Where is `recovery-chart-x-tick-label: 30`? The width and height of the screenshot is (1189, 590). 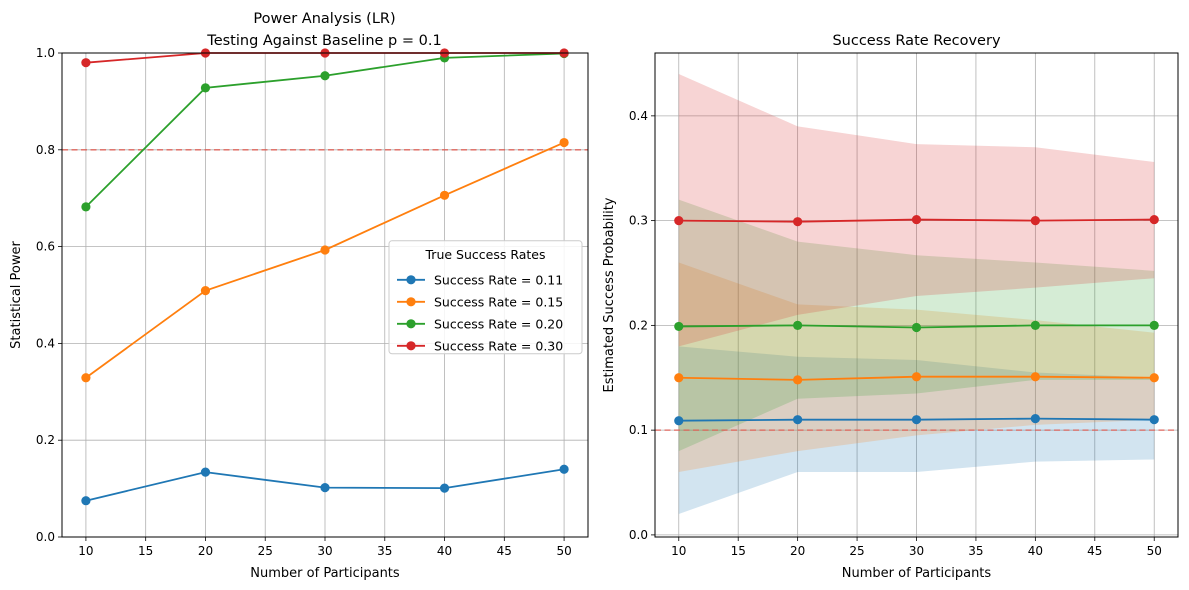
recovery-chart-x-tick-label: 30 is located at coordinates (916, 551).